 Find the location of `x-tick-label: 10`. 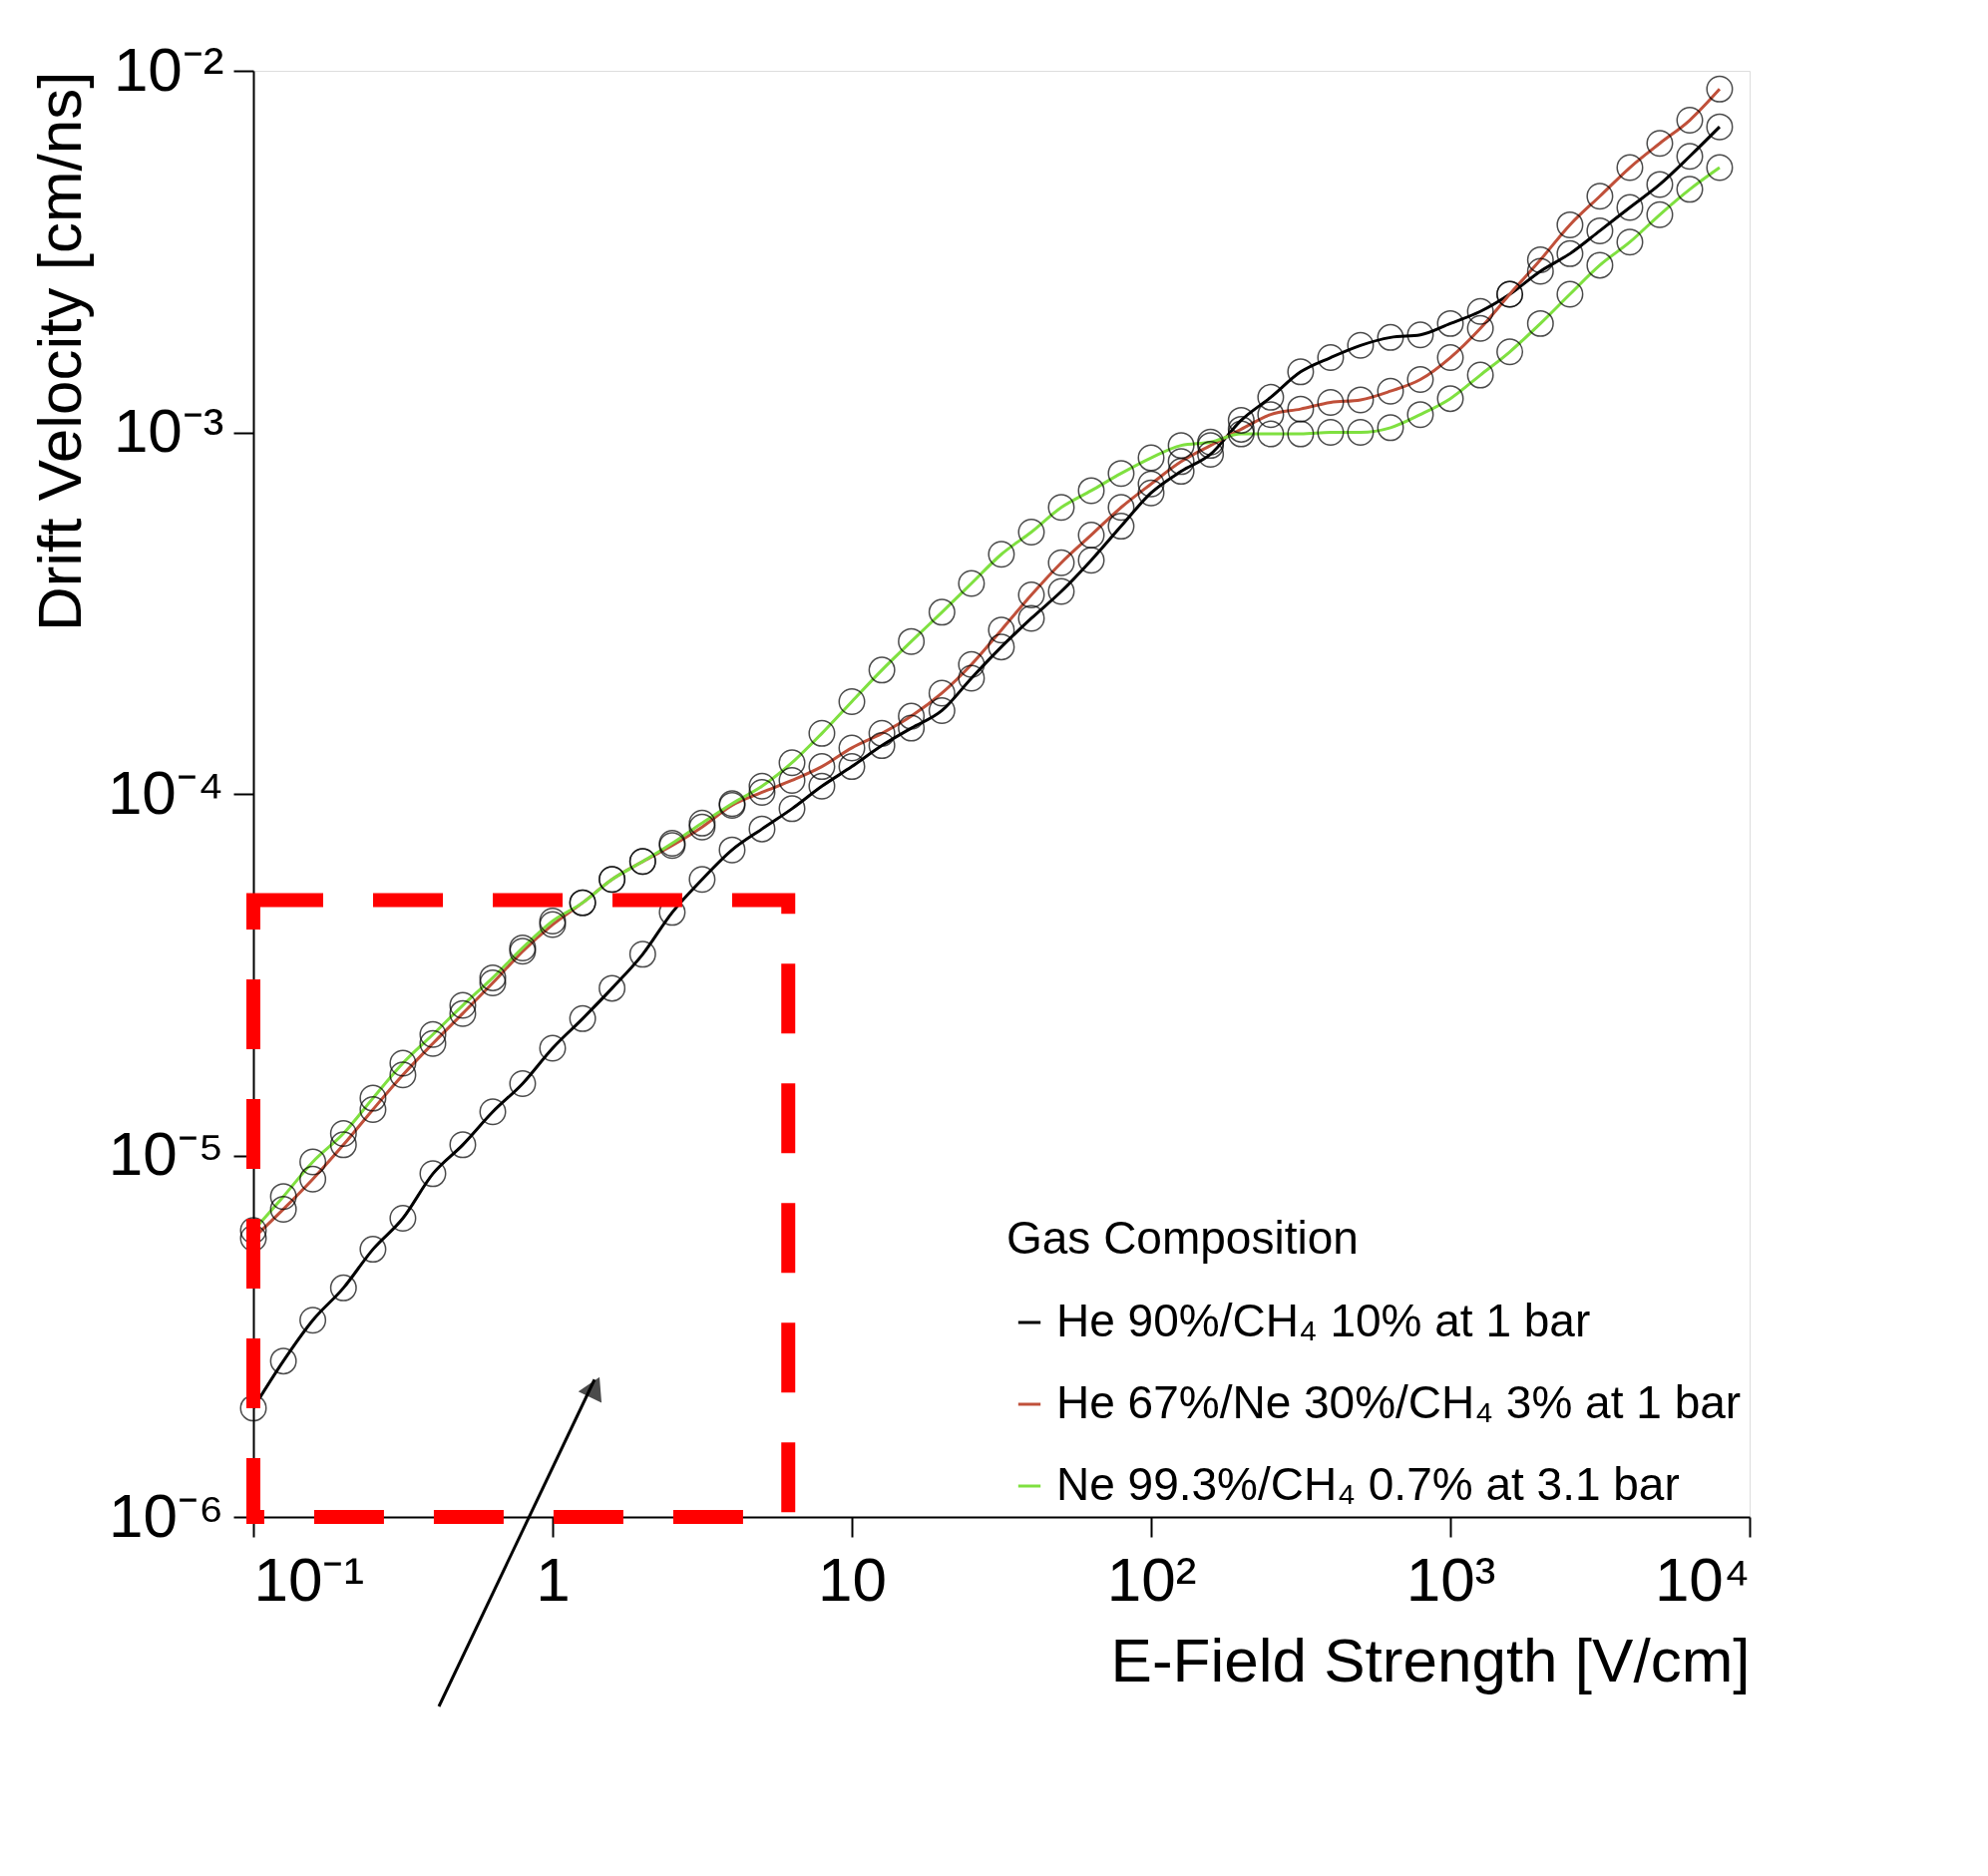

x-tick-label: 10 is located at coordinates (853, 1579).